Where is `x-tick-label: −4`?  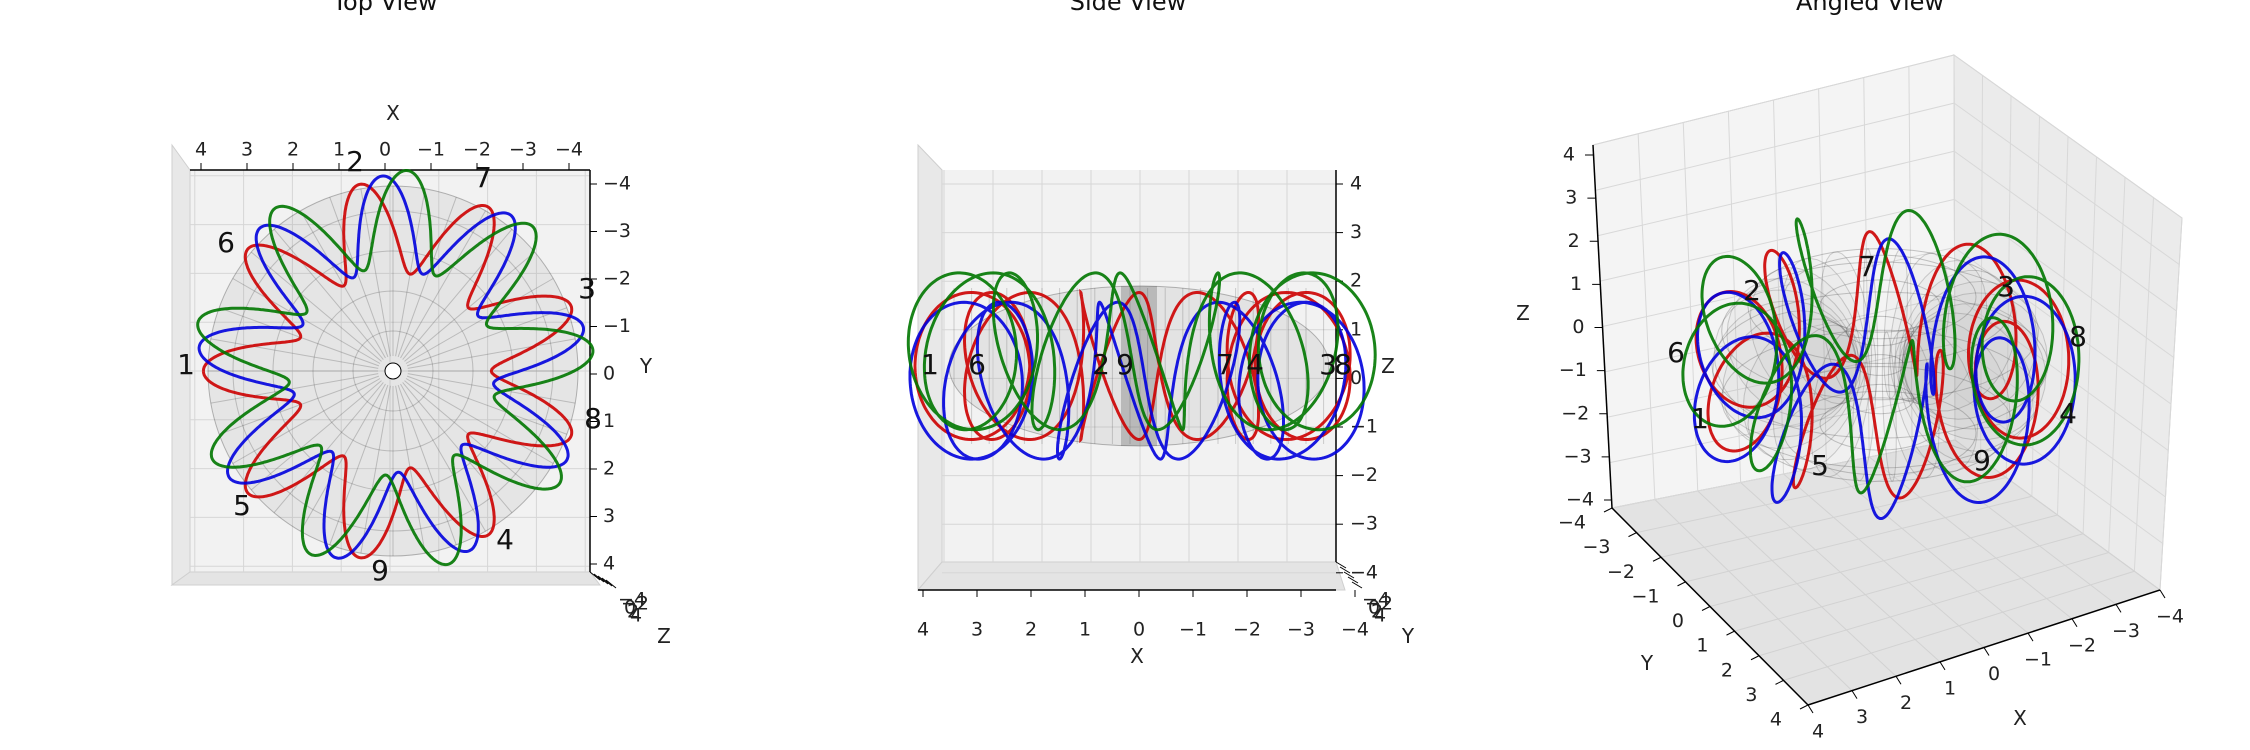 x-tick-label: −4 is located at coordinates (1355, 630).